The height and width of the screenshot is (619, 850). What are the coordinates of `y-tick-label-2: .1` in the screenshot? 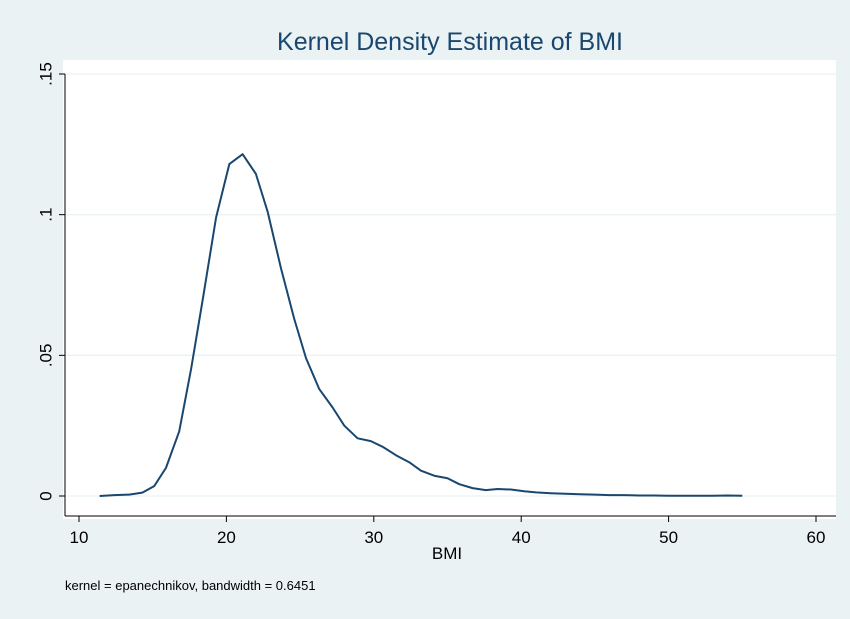 It's located at (46, 215).